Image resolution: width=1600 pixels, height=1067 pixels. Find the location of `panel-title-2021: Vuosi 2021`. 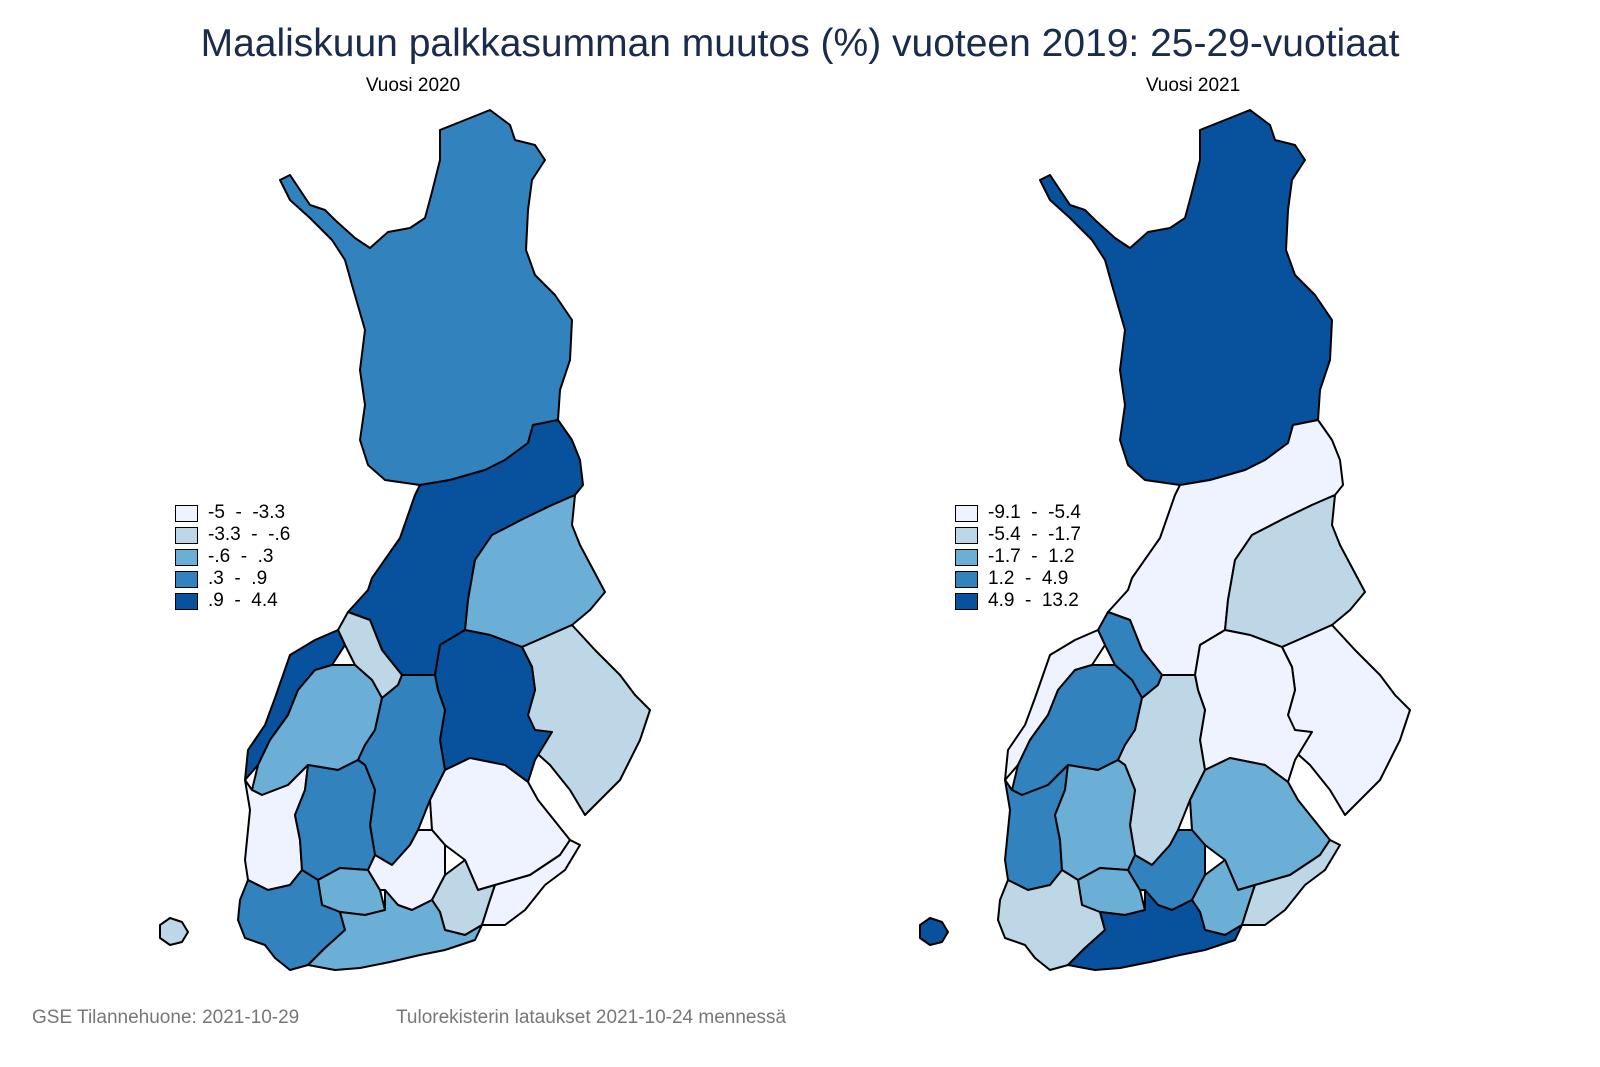

panel-title-2021: Vuosi 2021 is located at coordinates (1193, 85).